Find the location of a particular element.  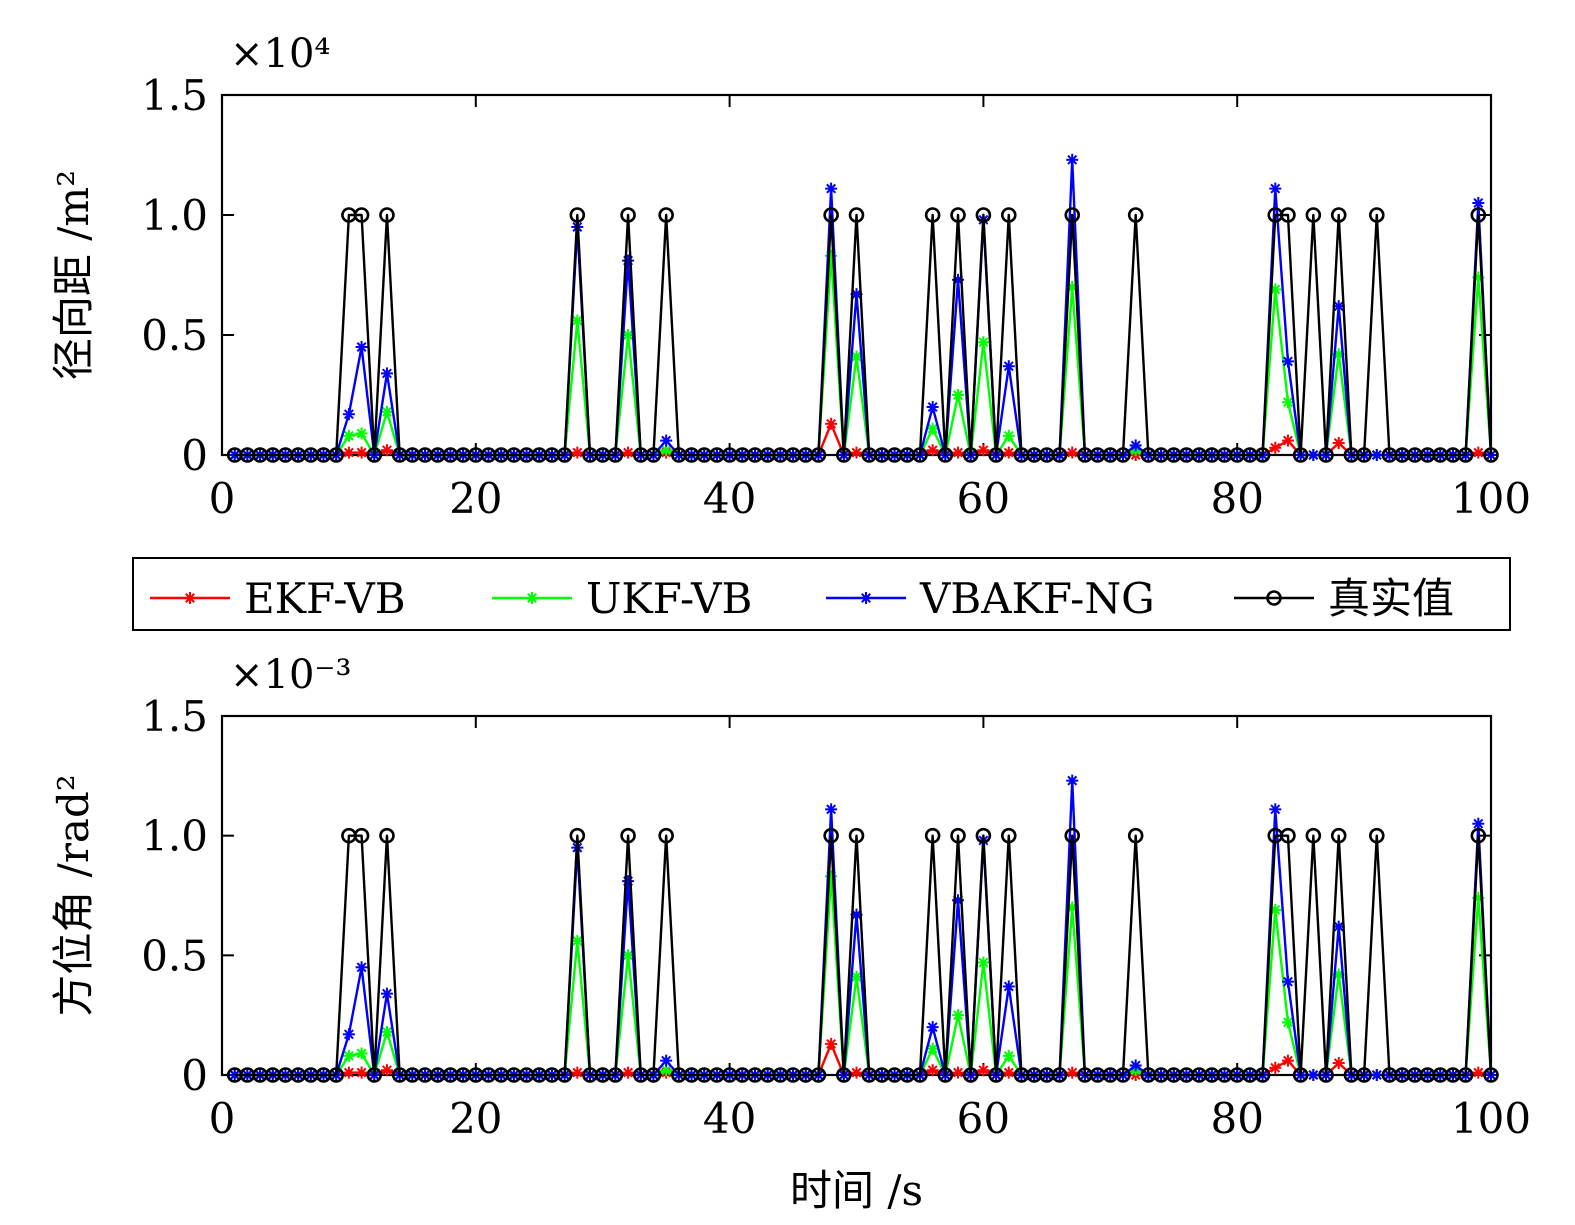

legend-entry: EKF-VB is located at coordinates (278, 598).